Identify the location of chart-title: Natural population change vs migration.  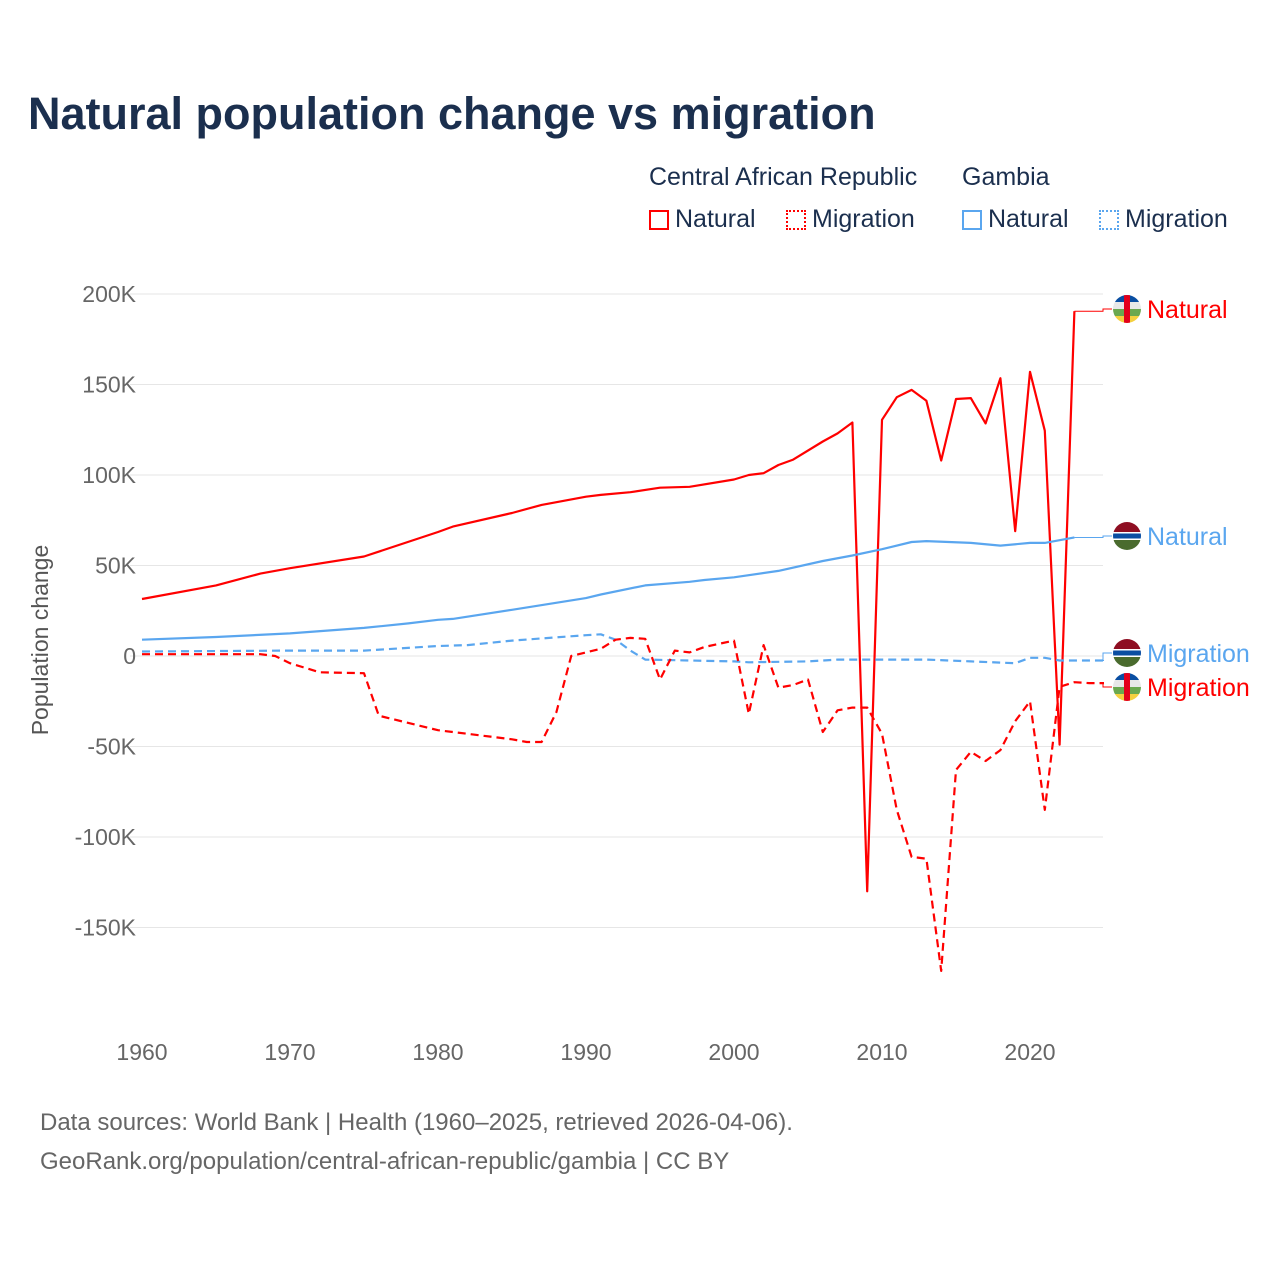
(452, 113).